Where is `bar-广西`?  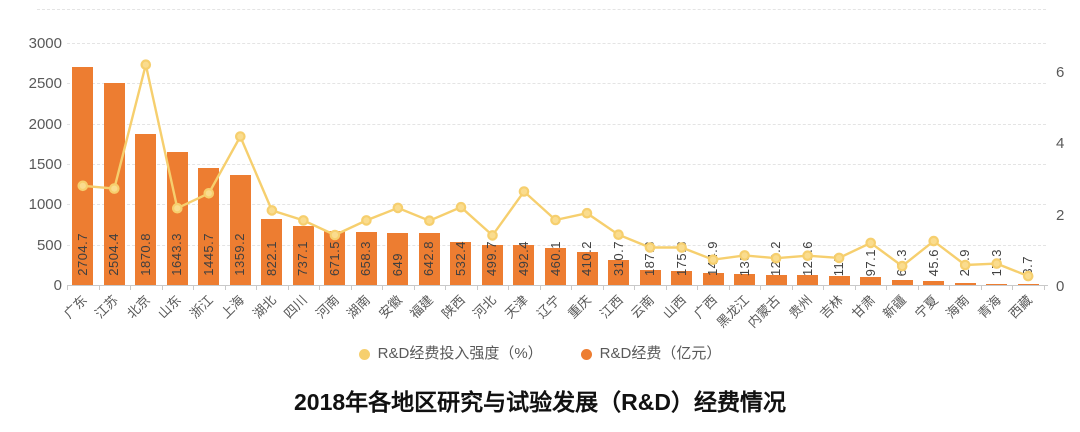 bar-广西 is located at coordinates (713, 279).